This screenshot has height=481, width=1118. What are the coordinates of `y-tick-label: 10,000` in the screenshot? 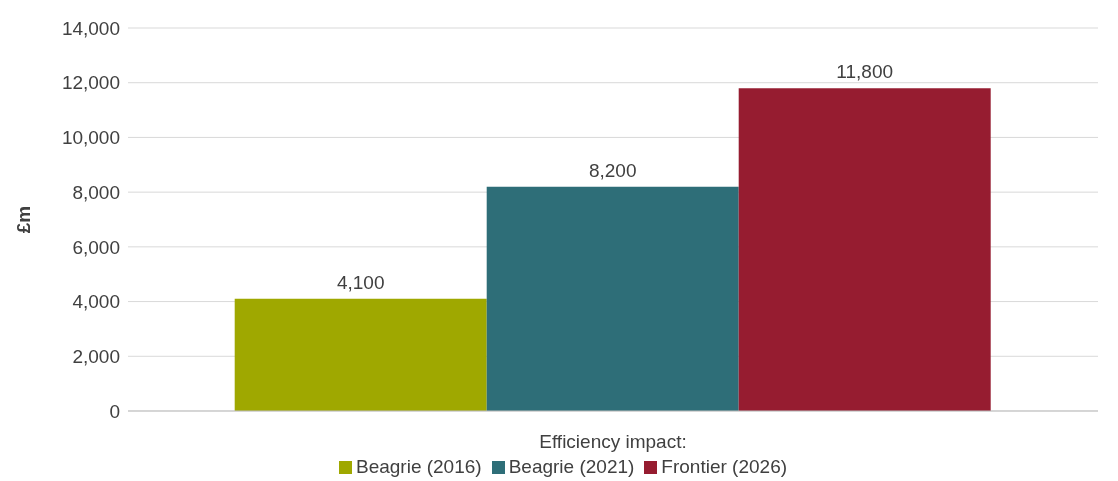 It's located at (90, 138).